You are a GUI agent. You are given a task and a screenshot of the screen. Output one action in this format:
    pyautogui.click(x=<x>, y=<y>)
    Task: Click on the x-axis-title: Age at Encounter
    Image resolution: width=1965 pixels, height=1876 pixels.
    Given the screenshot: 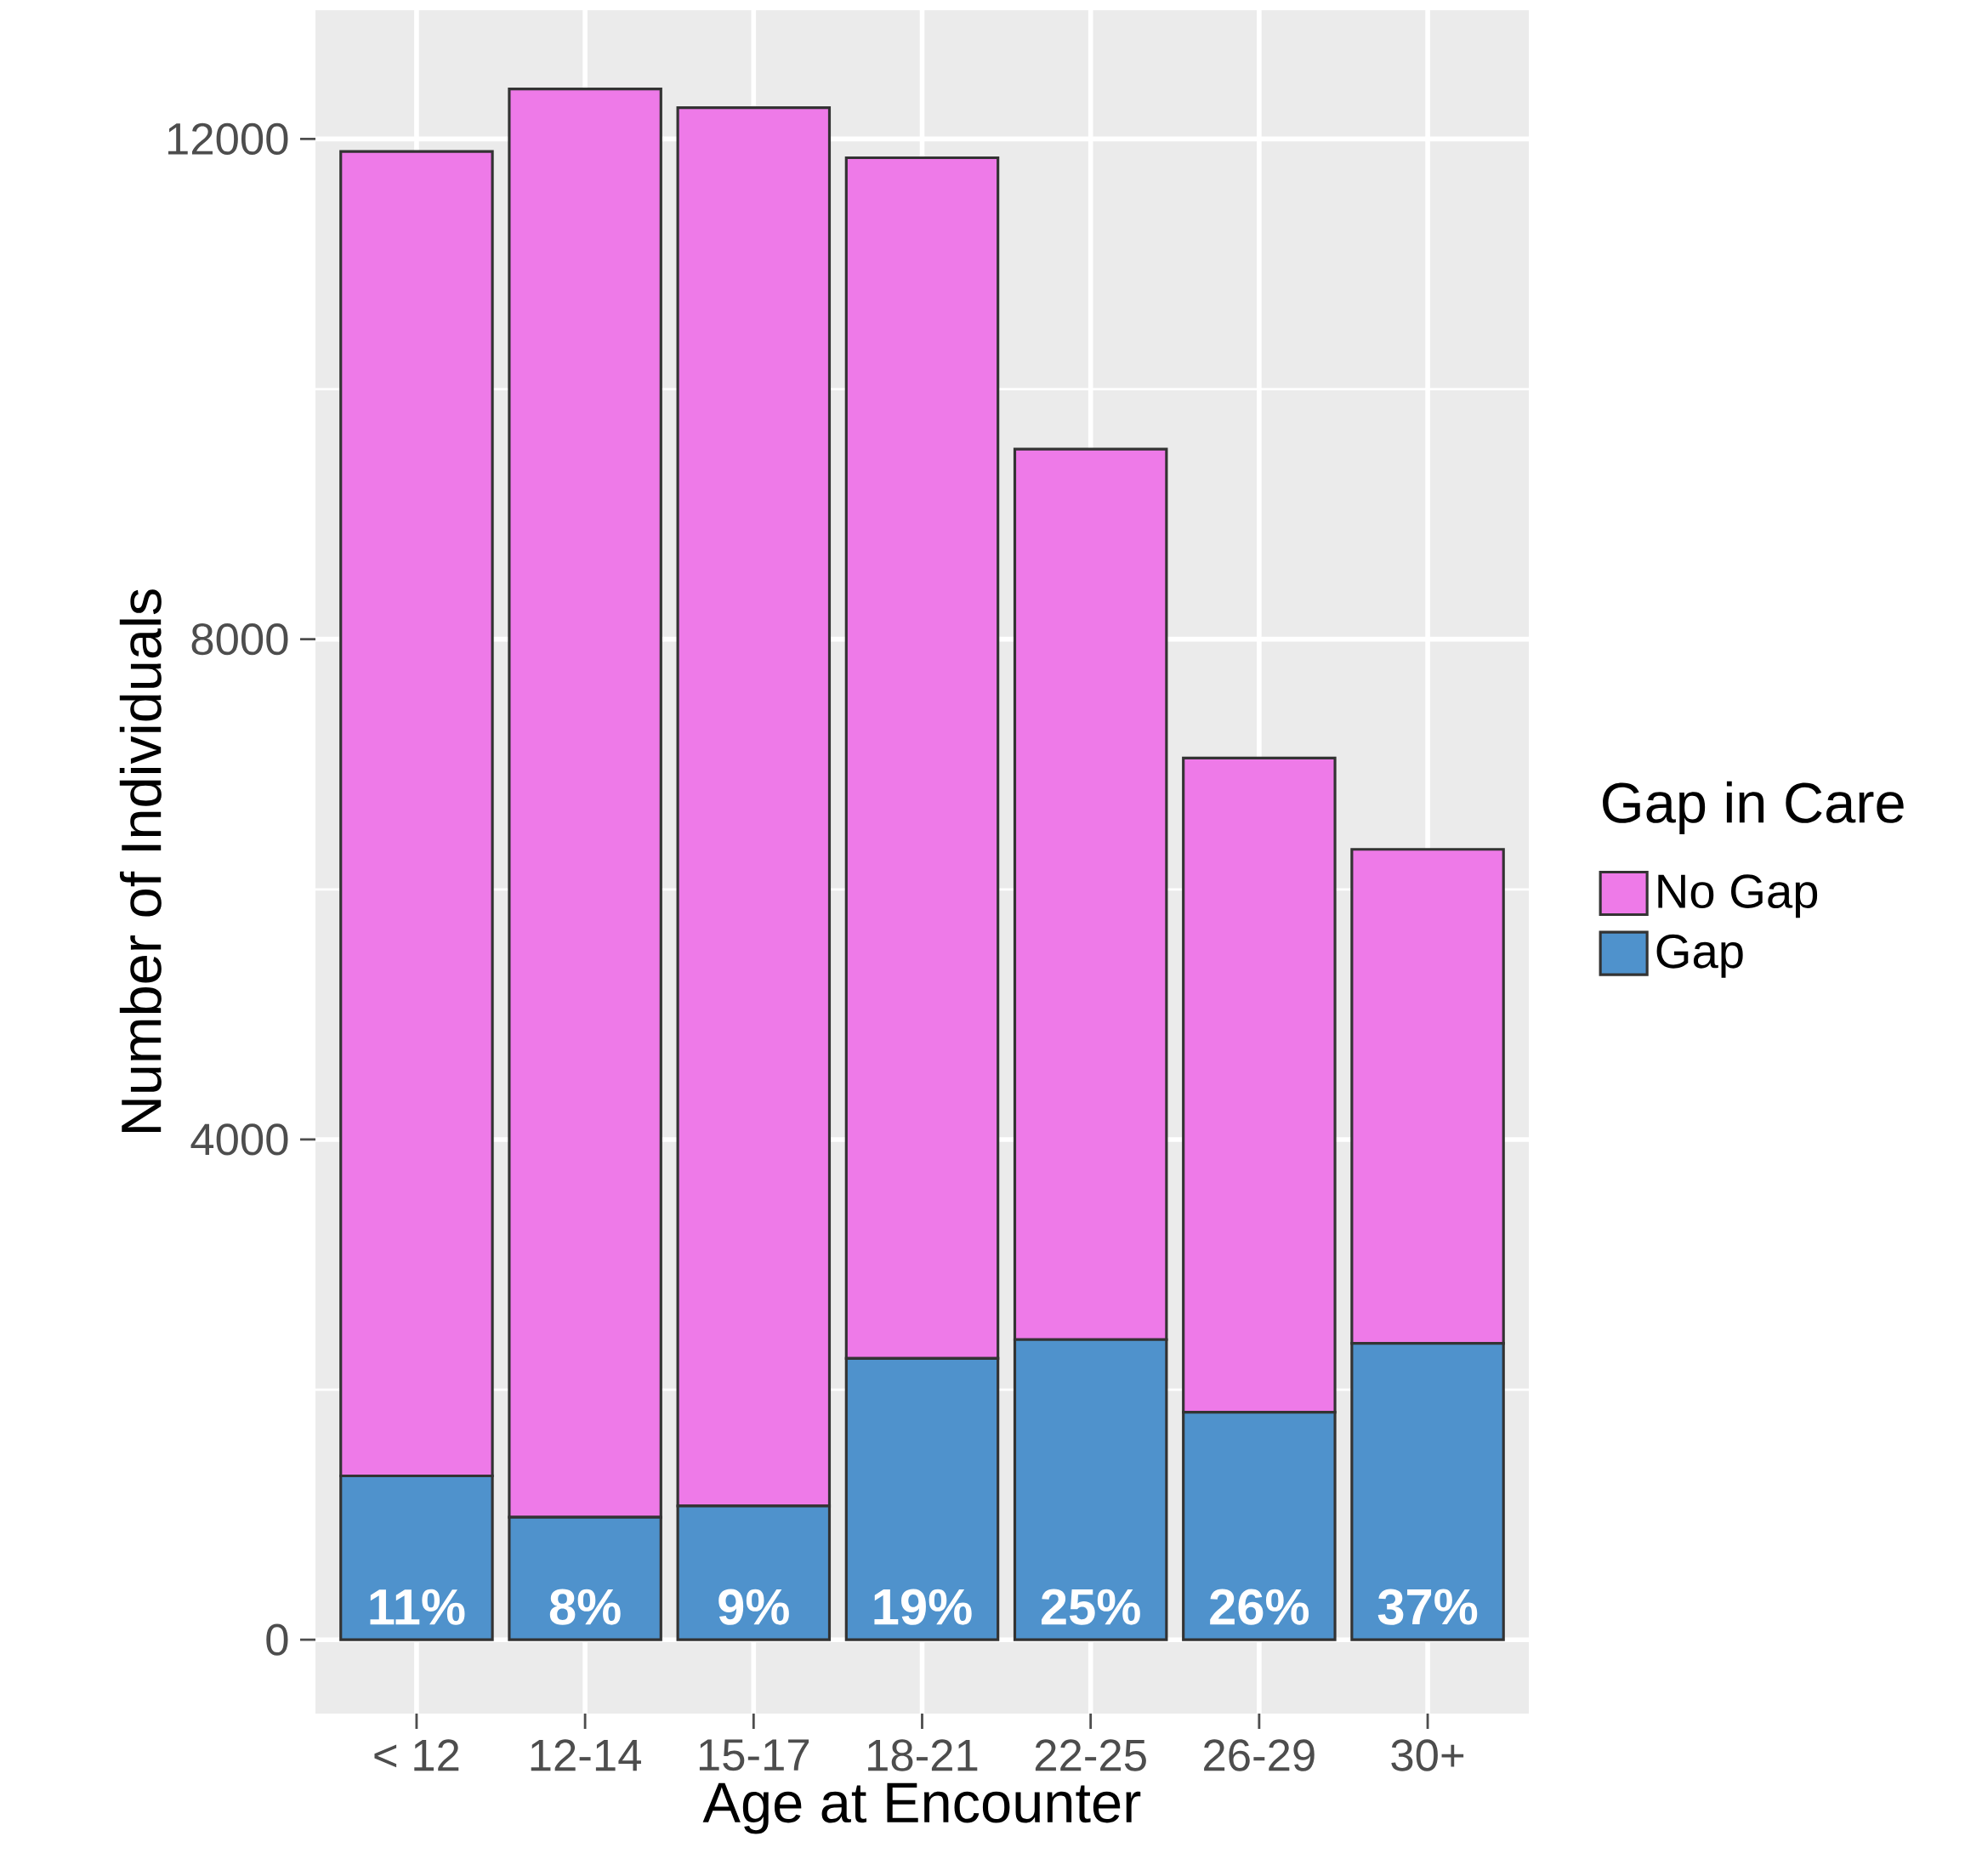 What is the action you would take?
    pyautogui.click(x=921, y=1808)
    